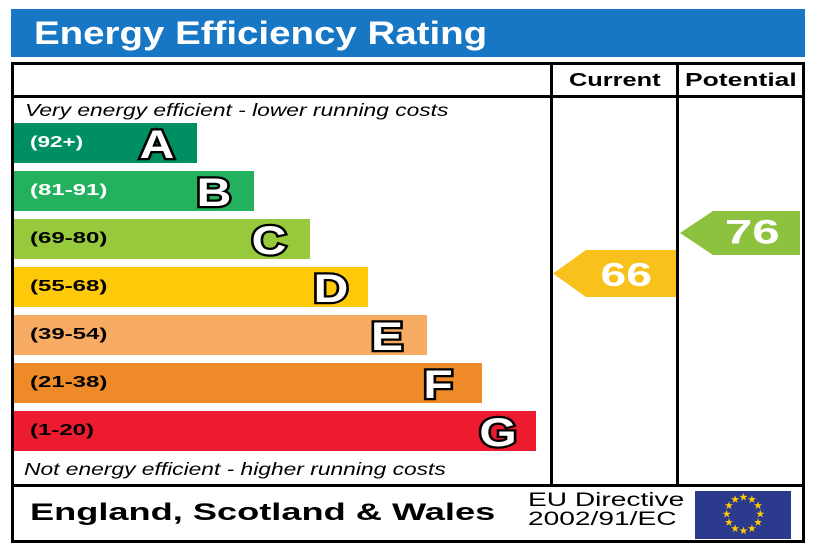 Image resolution: width=820 pixels, height=547 pixels. What do you see at coordinates (438, 383) in the screenshot?
I see `svg-text: F` at bounding box center [438, 383].